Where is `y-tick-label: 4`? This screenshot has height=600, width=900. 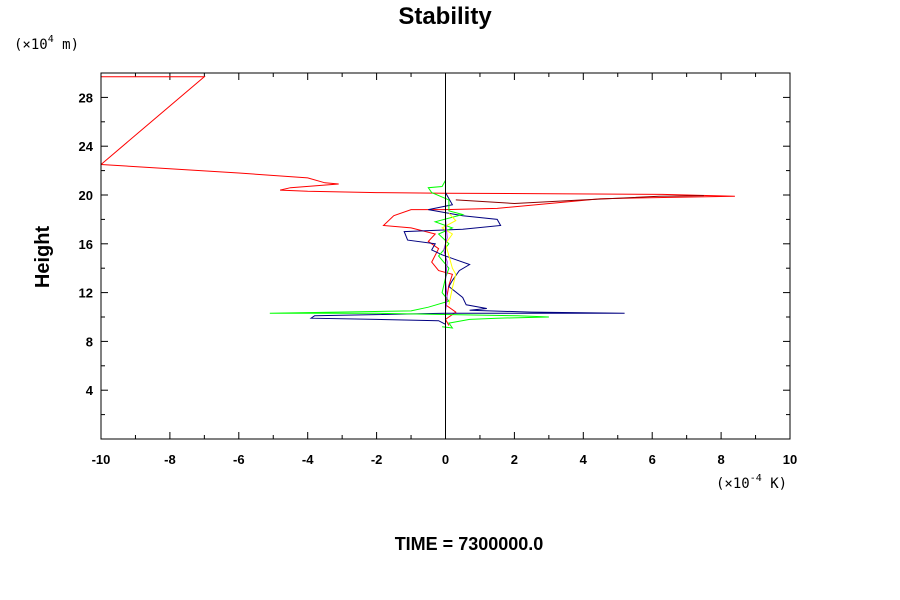
y-tick-label: 4 is located at coordinates (90, 390).